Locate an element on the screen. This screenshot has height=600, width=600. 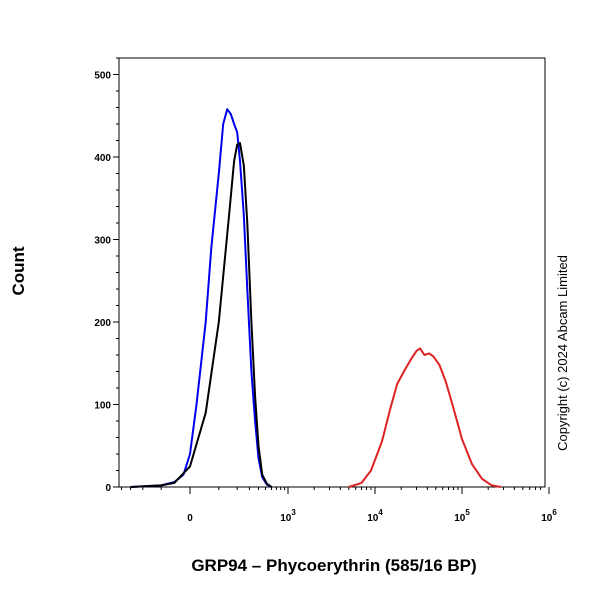
y-tick-label: 400 is located at coordinates (102, 158).